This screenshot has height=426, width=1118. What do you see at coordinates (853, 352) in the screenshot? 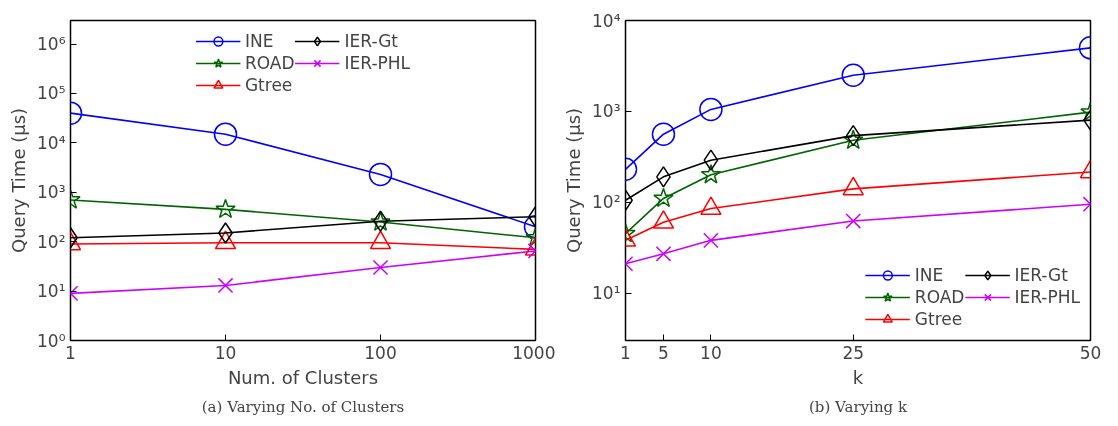
I see `x-tick-label: 25` at bounding box center [853, 352].